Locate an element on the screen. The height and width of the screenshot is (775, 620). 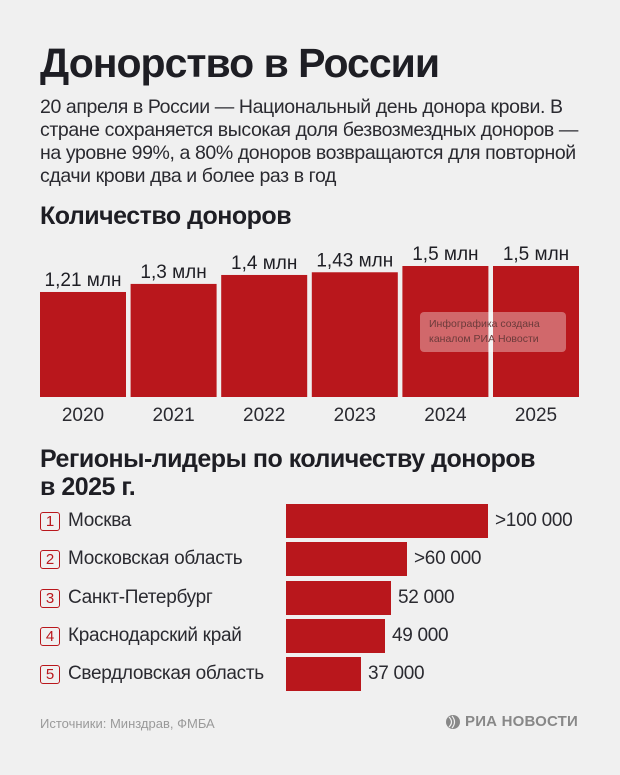
bar-2020 is located at coordinates (83, 344).